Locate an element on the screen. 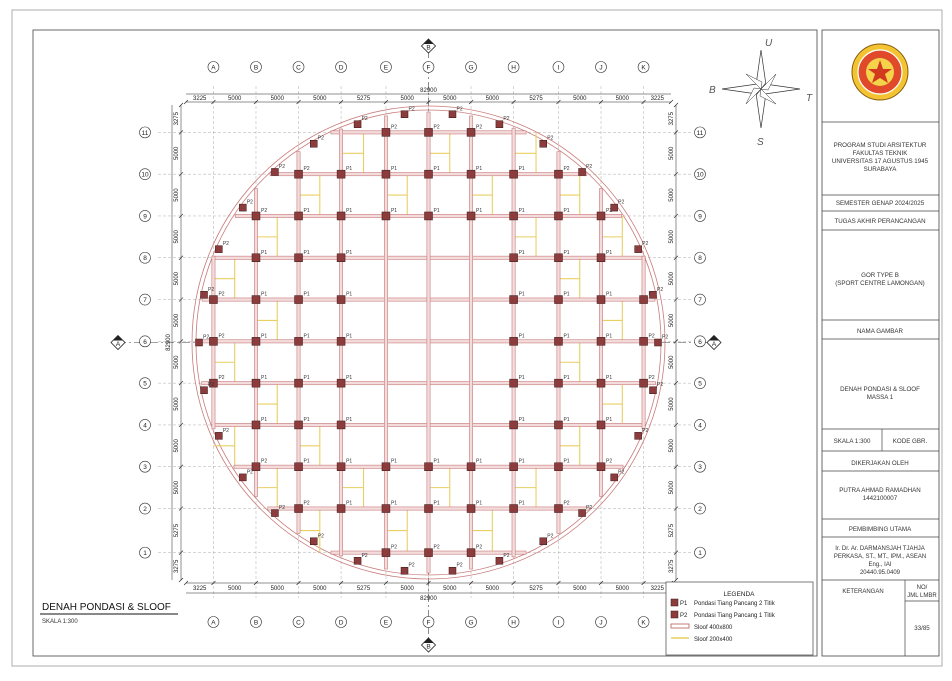 The image size is (952, 681). pile-label-rim-348: P2 is located at coordinates (660, 290).